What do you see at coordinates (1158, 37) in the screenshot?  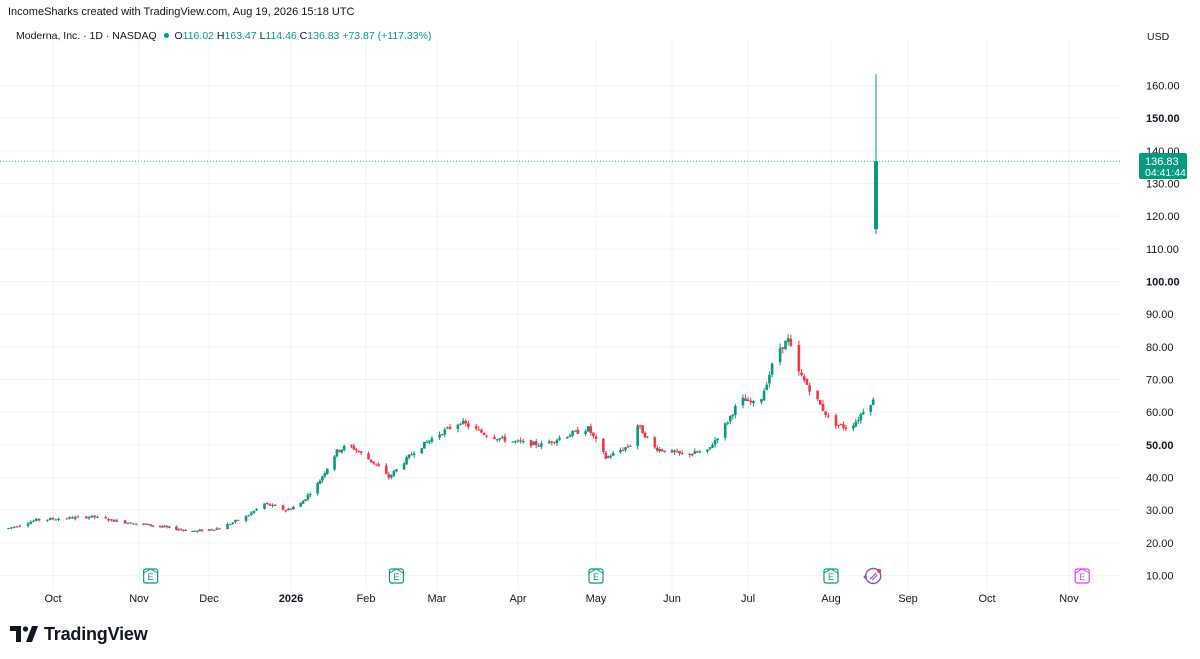 I see `currency-label: USD` at bounding box center [1158, 37].